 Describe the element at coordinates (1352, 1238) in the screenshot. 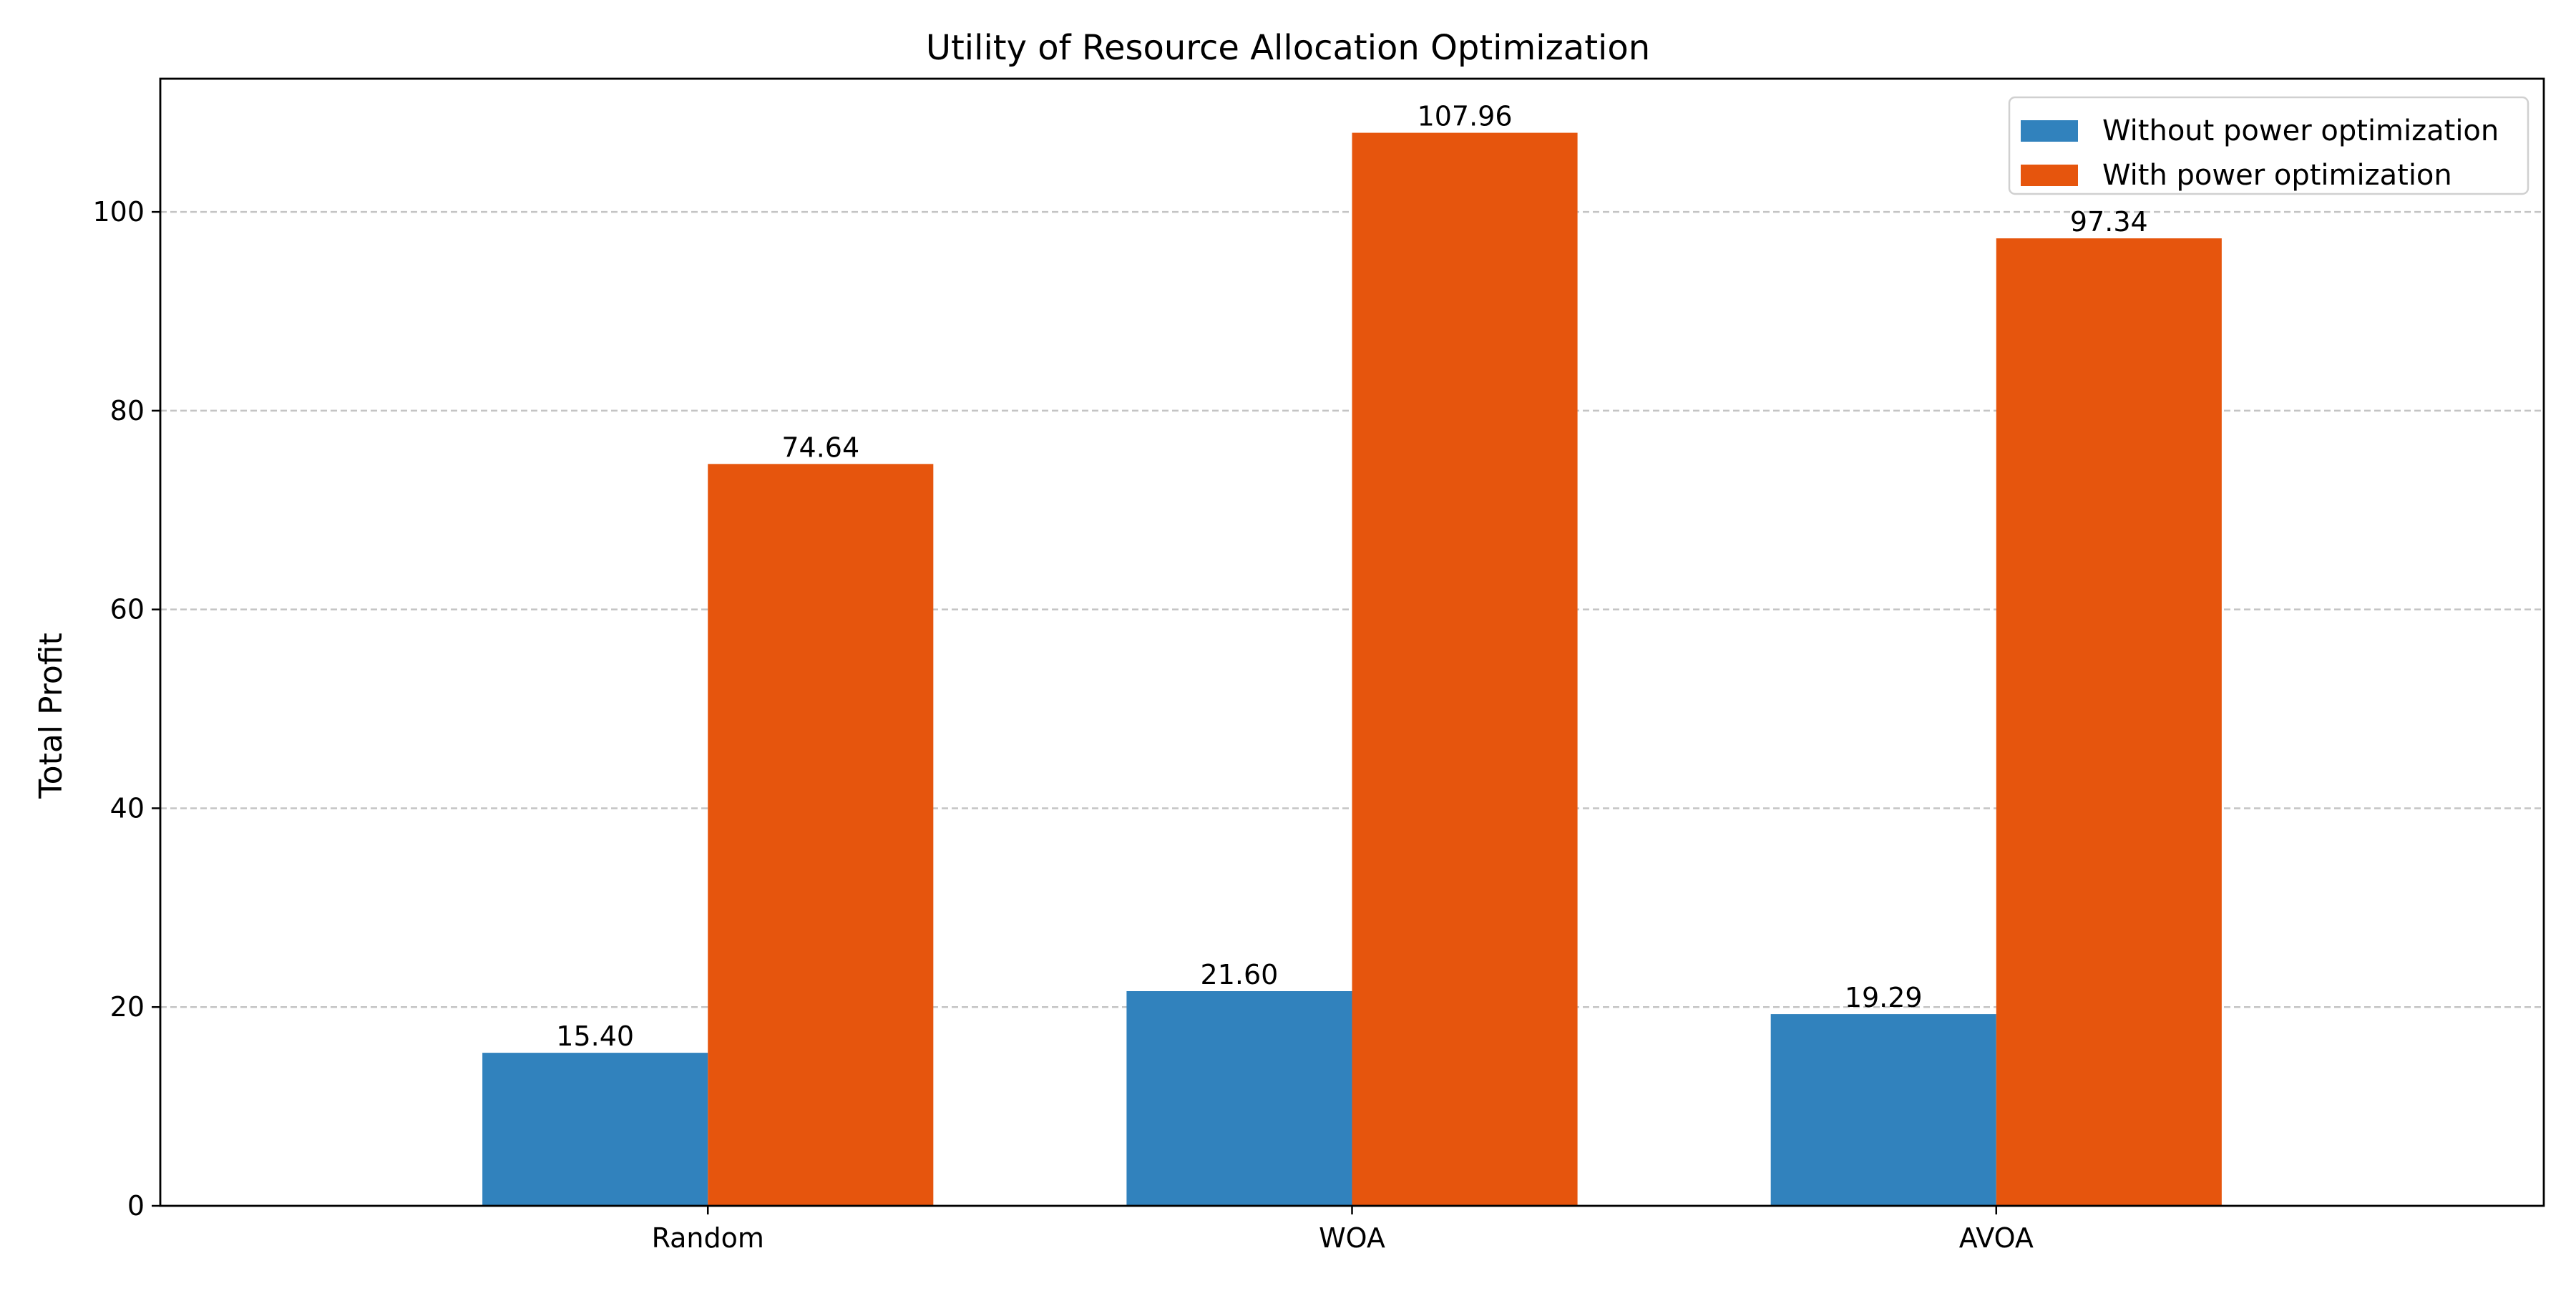

I see `x-tick-label: WOA` at that location.